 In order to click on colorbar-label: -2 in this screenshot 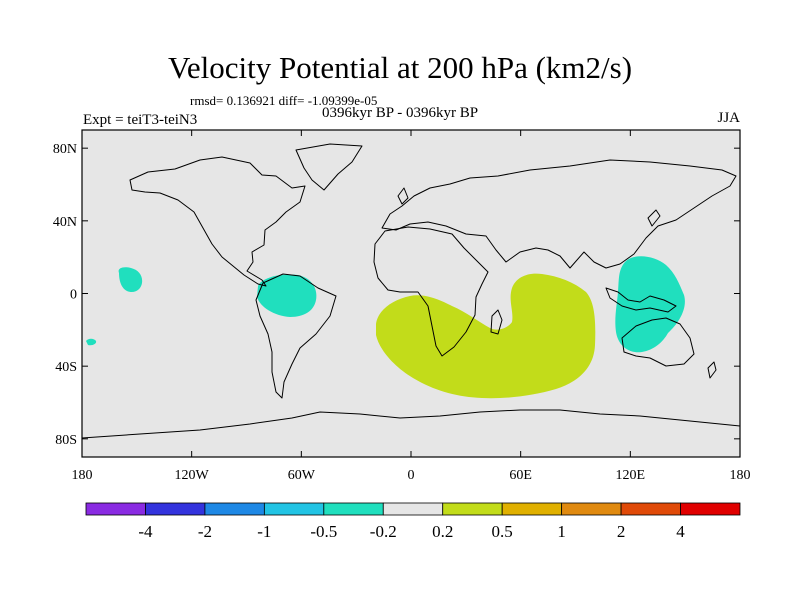, I will do `click(205, 531)`.